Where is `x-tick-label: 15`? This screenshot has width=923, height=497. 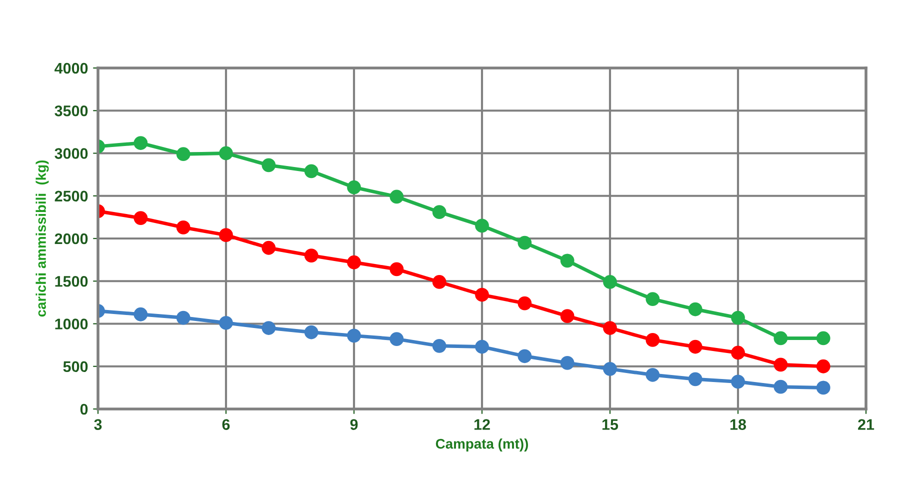 x-tick-label: 15 is located at coordinates (610, 424).